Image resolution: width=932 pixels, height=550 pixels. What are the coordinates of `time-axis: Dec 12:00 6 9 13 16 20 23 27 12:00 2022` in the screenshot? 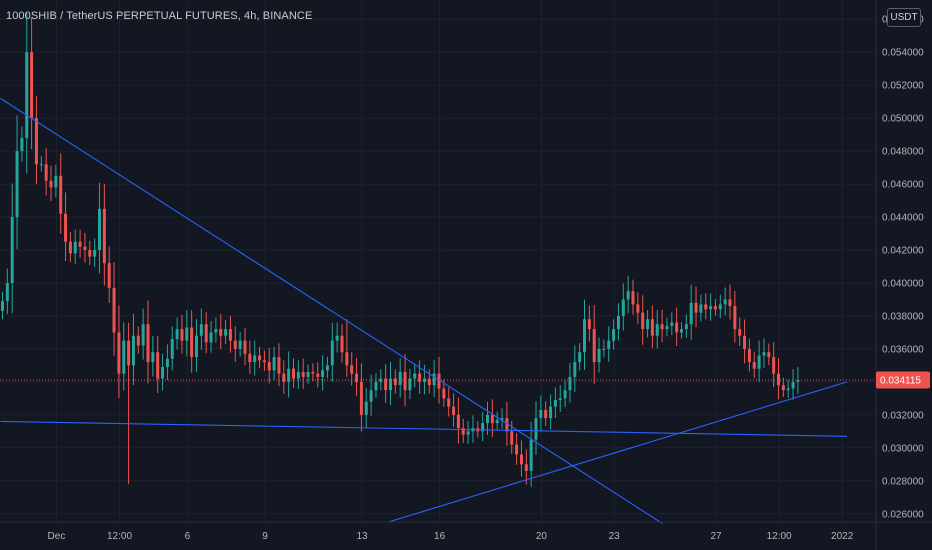 It's located at (466, 531).